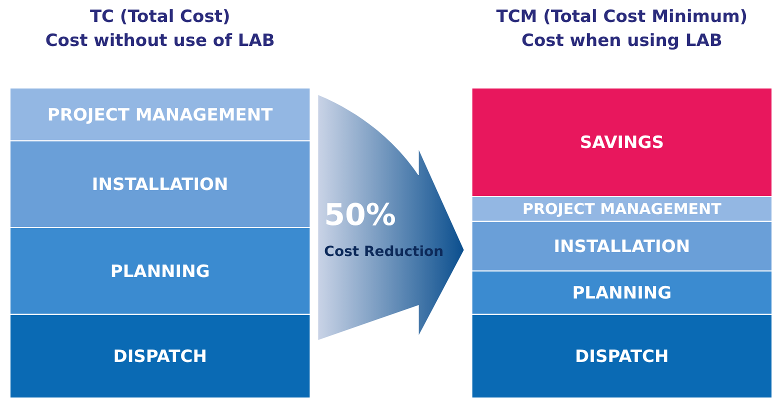 The width and height of the screenshot is (776, 404). Describe the element at coordinates (384, 252) in the screenshot. I see `annotation: Cost Reduction` at that location.